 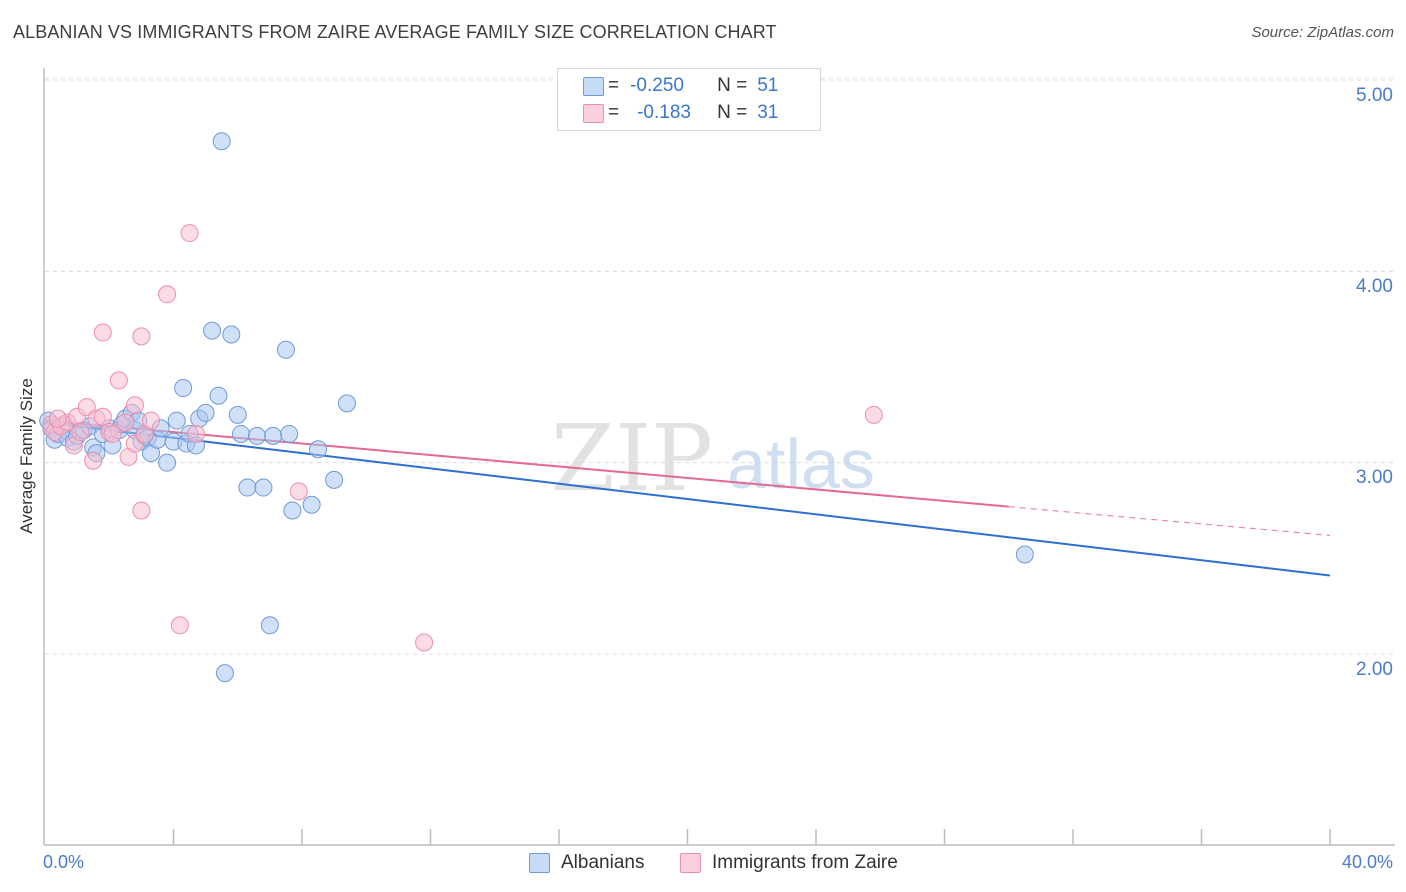 I want to click on x-tick-min: 0.0%, so click(x=64, y=862).